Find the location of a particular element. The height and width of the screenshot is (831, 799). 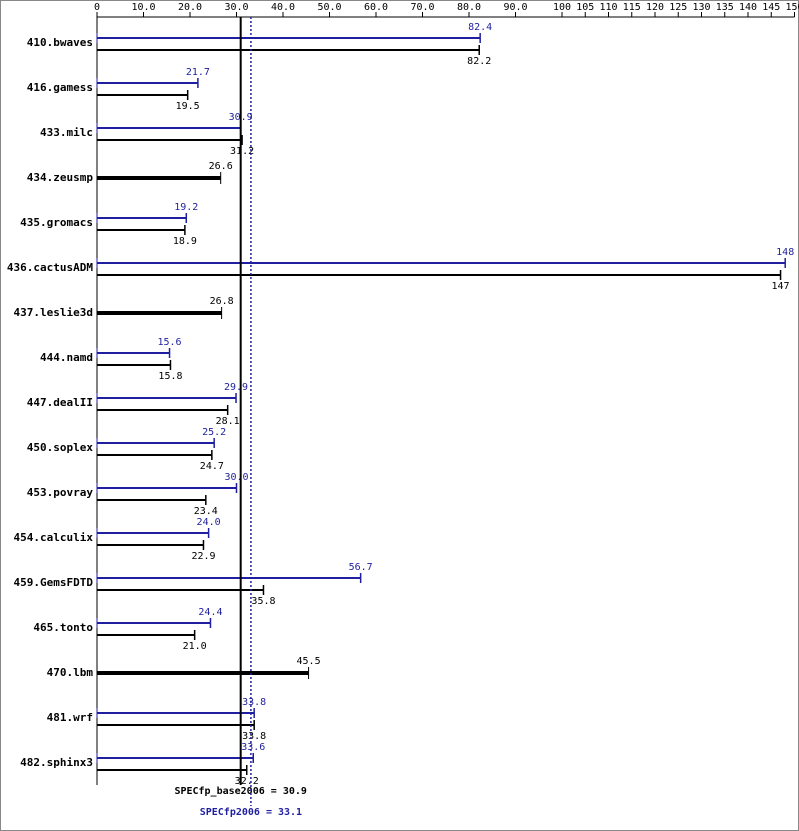

reference-value: 33.1 is located at coordinates (290, 812).